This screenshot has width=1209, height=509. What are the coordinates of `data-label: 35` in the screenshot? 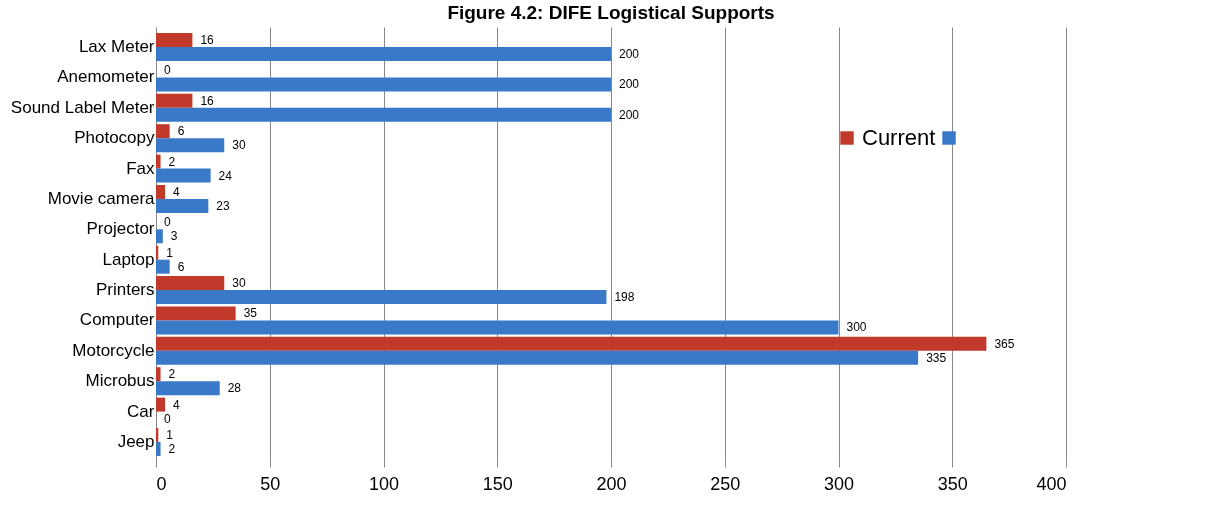 It's located at (250, 313).